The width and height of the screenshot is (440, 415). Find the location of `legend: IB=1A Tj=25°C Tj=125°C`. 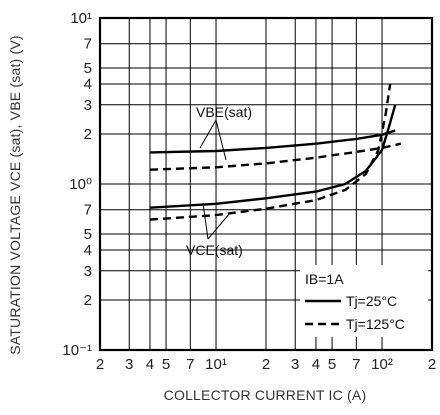

legend: IB=1A Tj=25°C Tj=125°C is located at coordinates (364, 301).